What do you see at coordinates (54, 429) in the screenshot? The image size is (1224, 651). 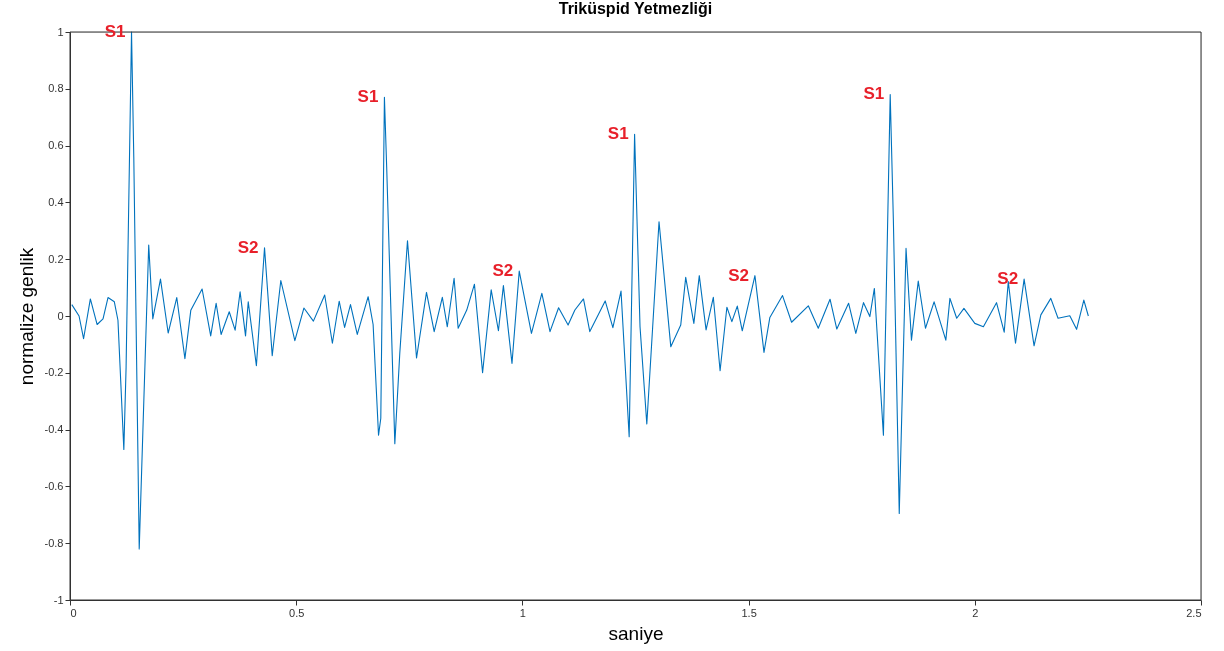 I see `y-tick-label: -0.4` at bounding box center [54, 429].